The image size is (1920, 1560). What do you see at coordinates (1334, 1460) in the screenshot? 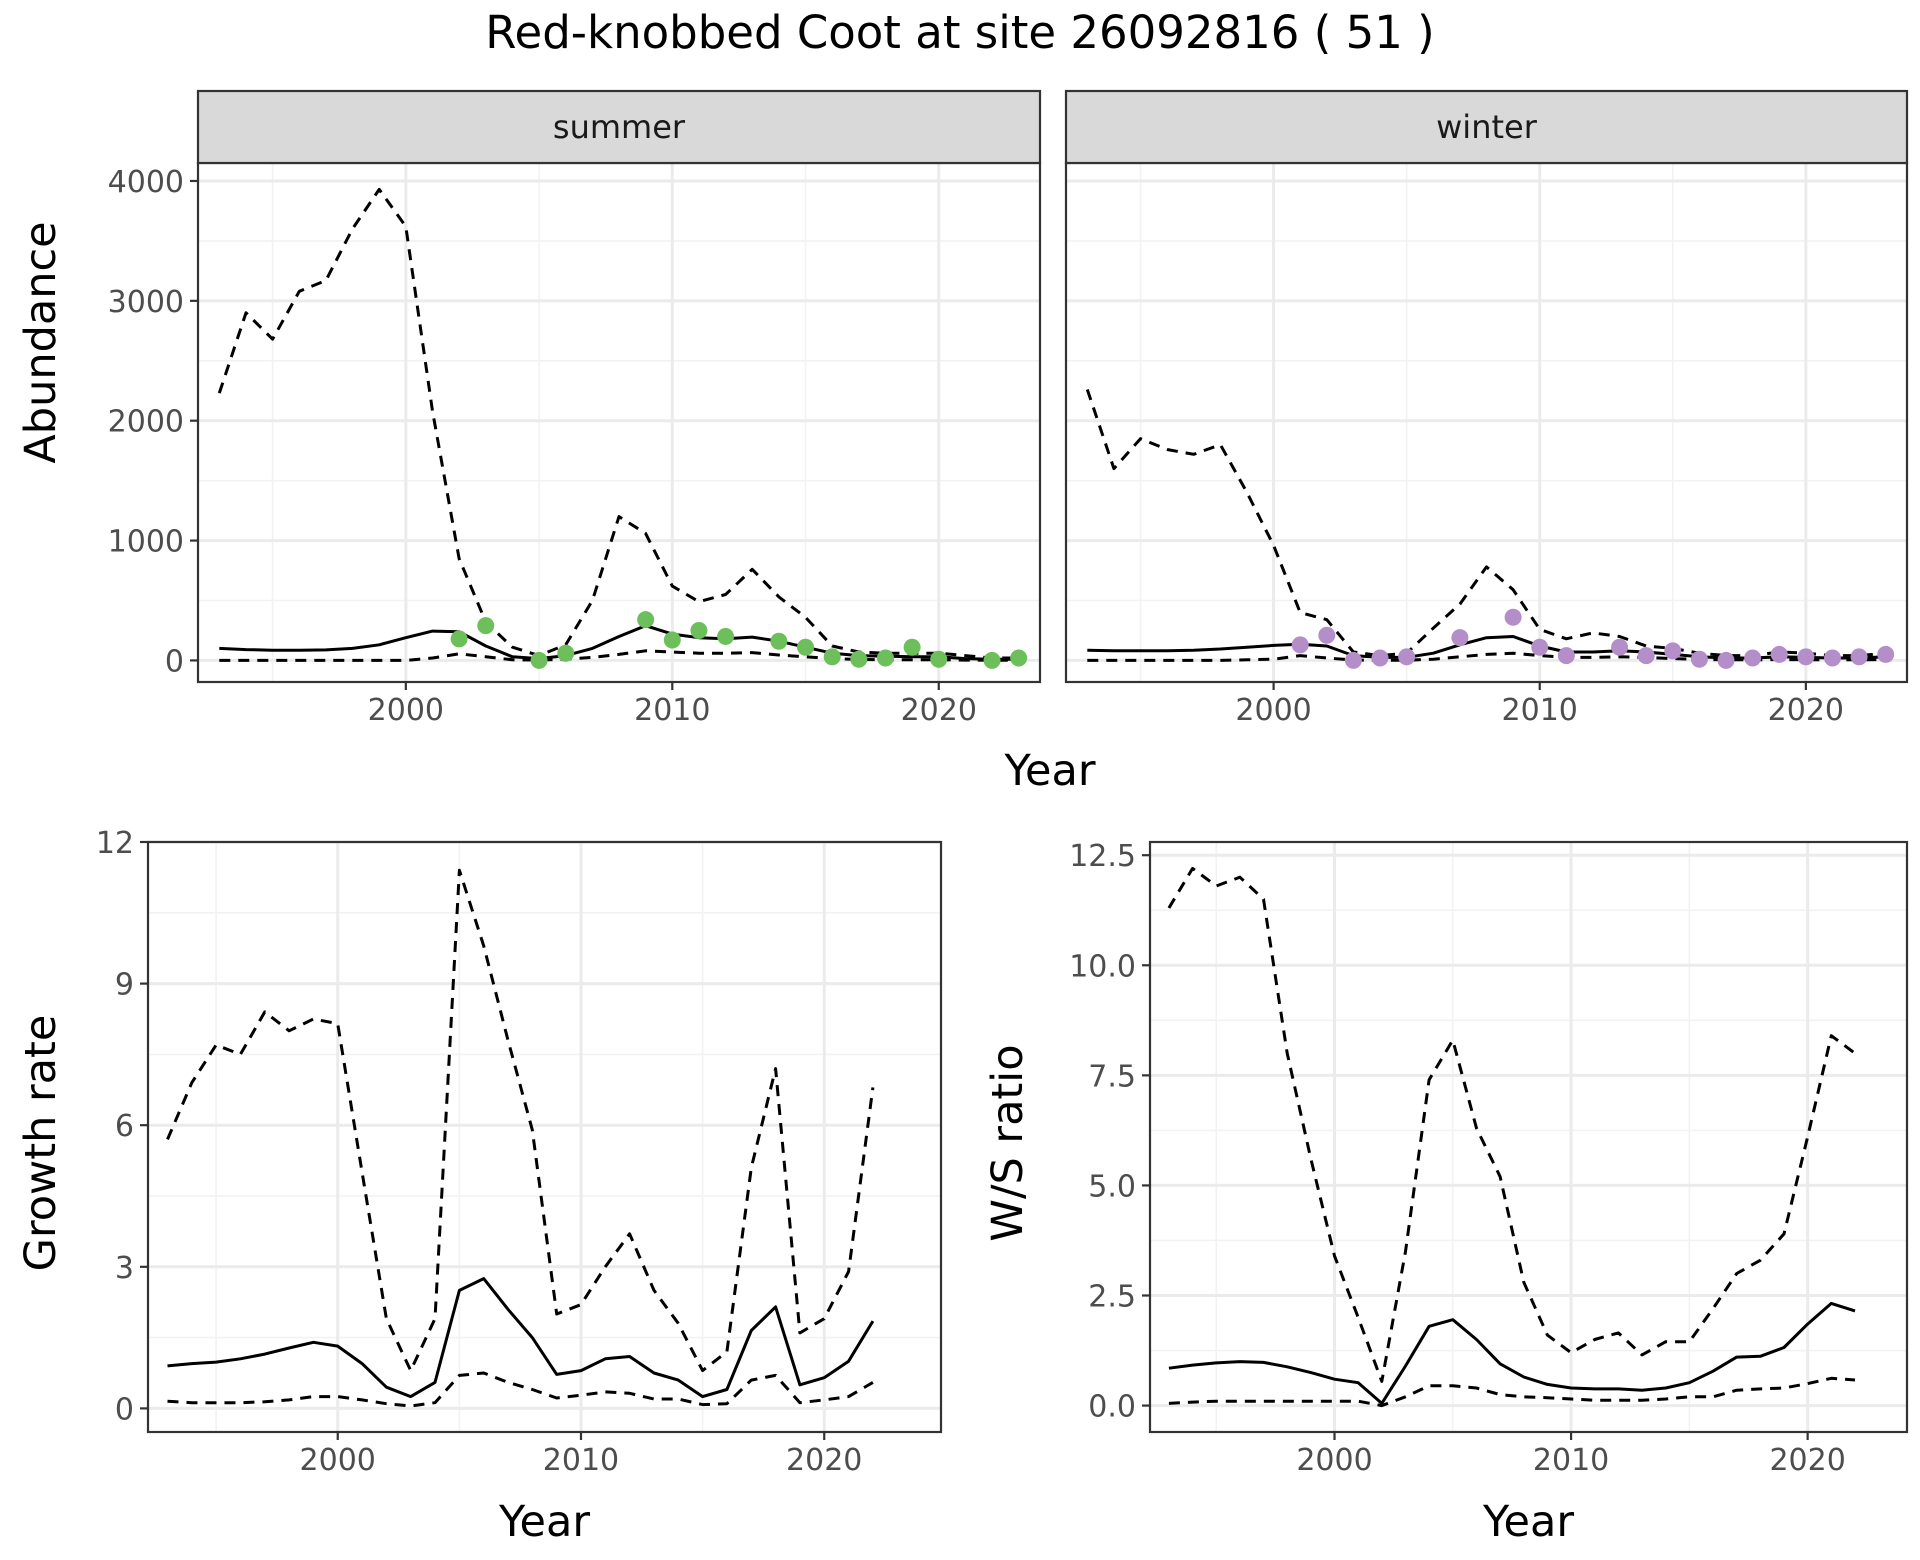
I see `ws-ratio-x-tick-label: 2000` at bounding box center [1334, 1460].